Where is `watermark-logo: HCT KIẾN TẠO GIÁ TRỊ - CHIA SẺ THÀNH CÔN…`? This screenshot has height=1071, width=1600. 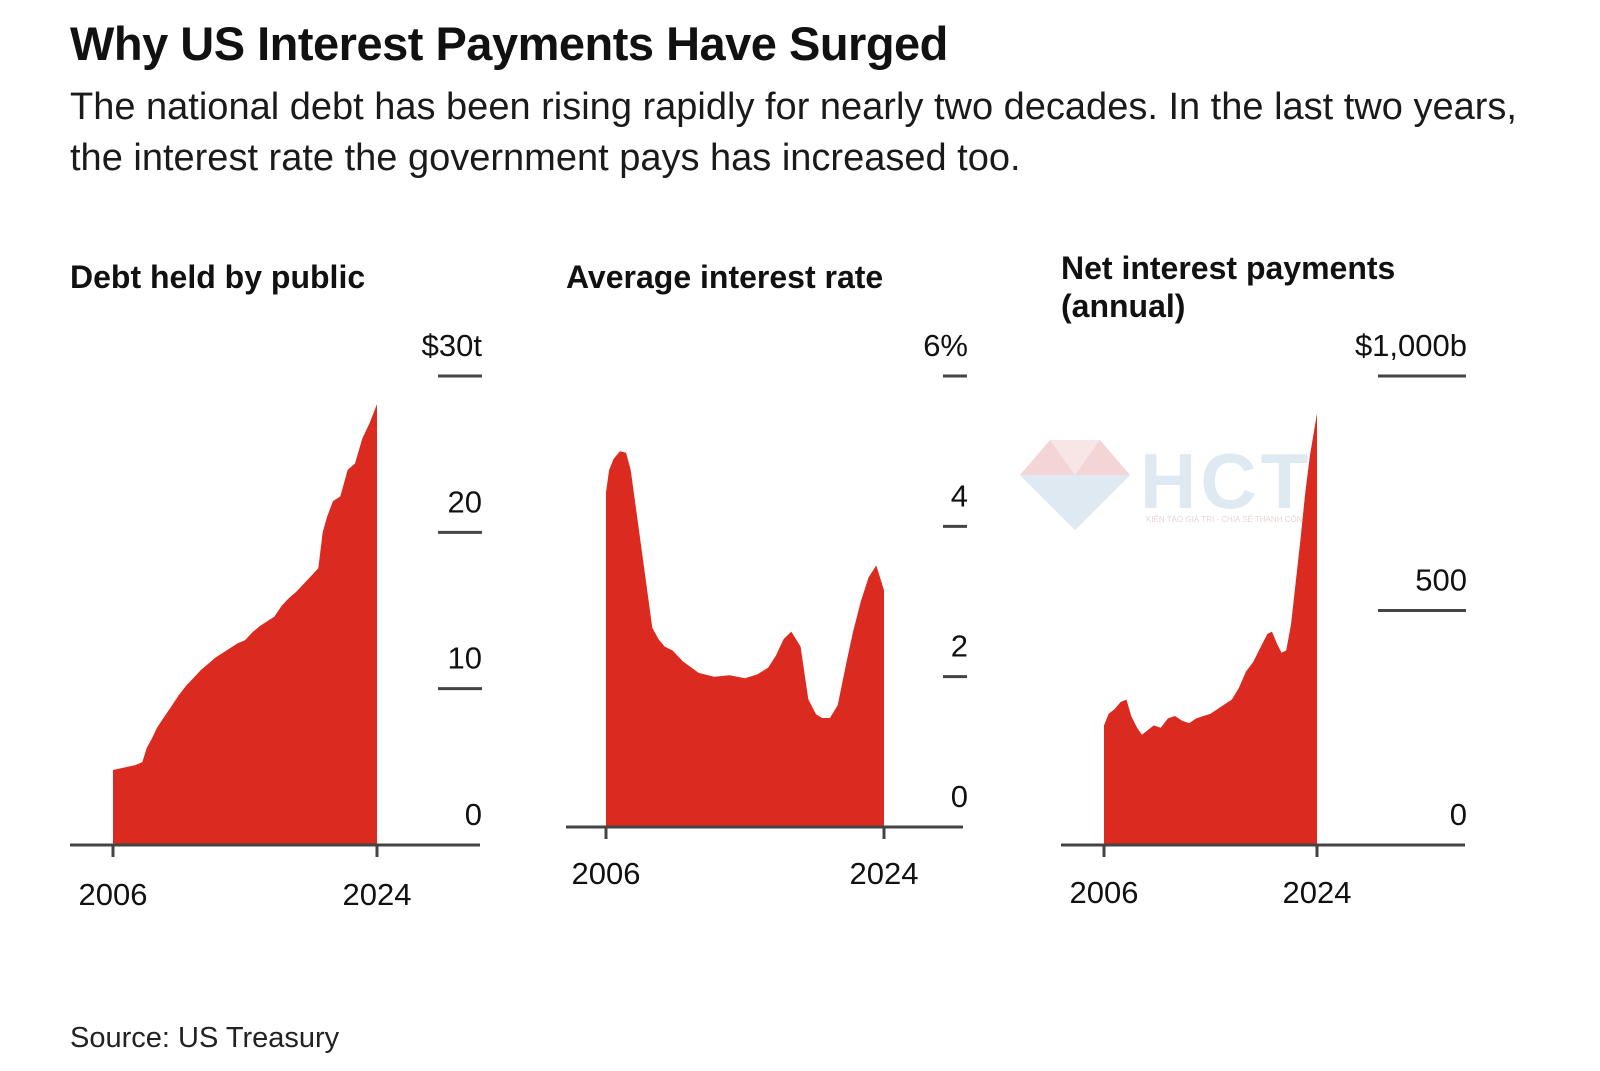 watermark-logo: HCT KIẾN TẠO GIÁ TRỊ - CHIA SẺ THÀNH CÔN… is located at coordinates (1166, 485).